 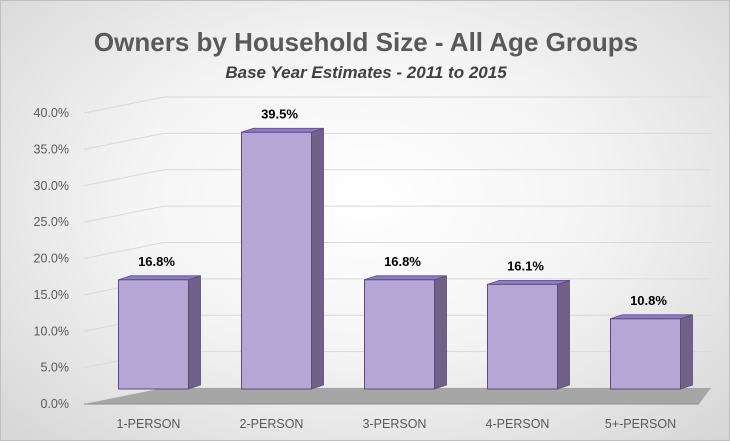 What do you see at coordinates (55, 368) in the screenshot?
I see `y-tick-label: 5.0%` at bounding box center [55, 368].